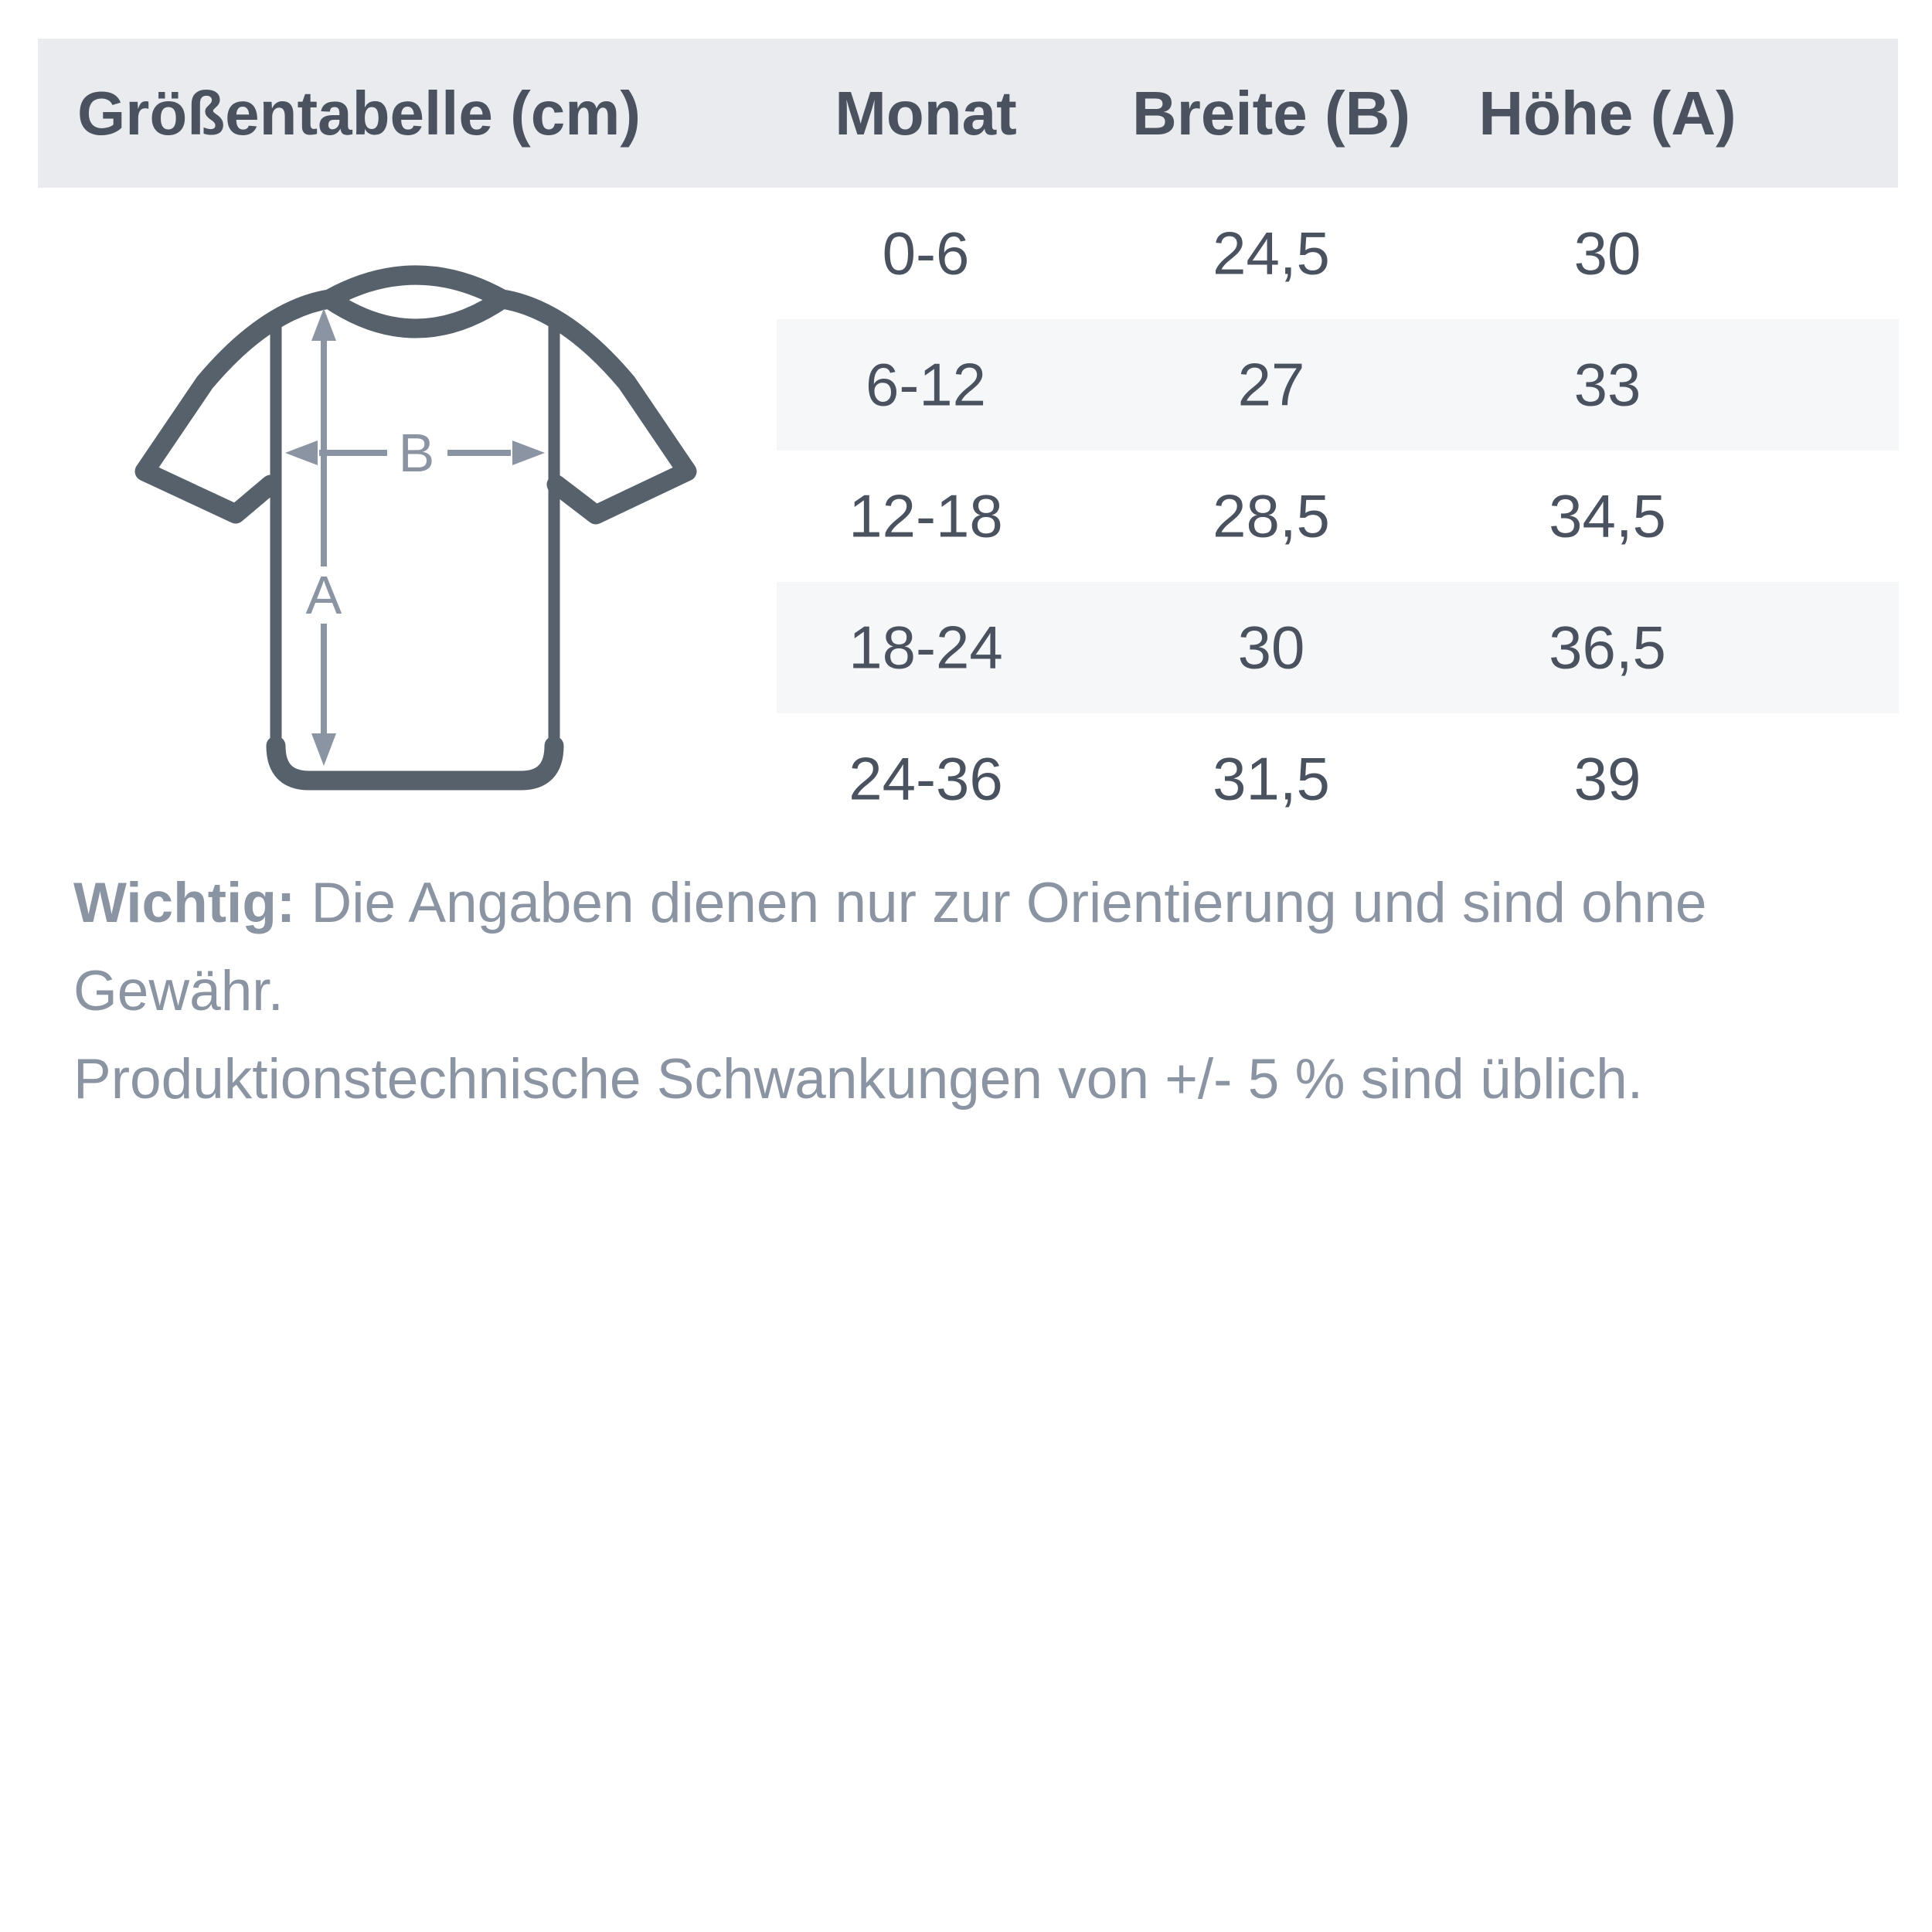  Describe the element at coordinates (1271, 779) in the screenshot. I see `cell-breite: 31,5` at that location.